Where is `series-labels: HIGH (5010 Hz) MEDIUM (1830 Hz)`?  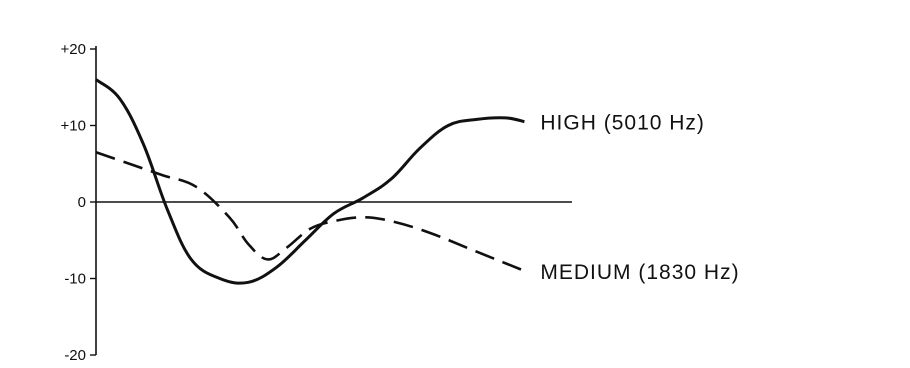 series-labels: HIGH (5010 Hz) MEDIUM (1830 Hz) is located at coordinates (639, 198).